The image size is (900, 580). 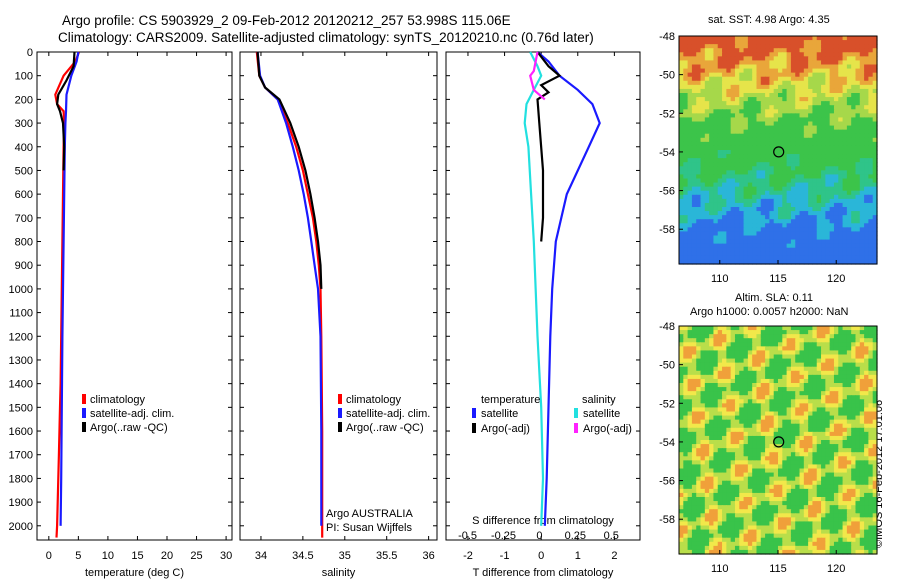 What do you see at coordinates (78, 556) in the screenshot?
I see `x-tick-label: 5` at bounding box center [78, 556].